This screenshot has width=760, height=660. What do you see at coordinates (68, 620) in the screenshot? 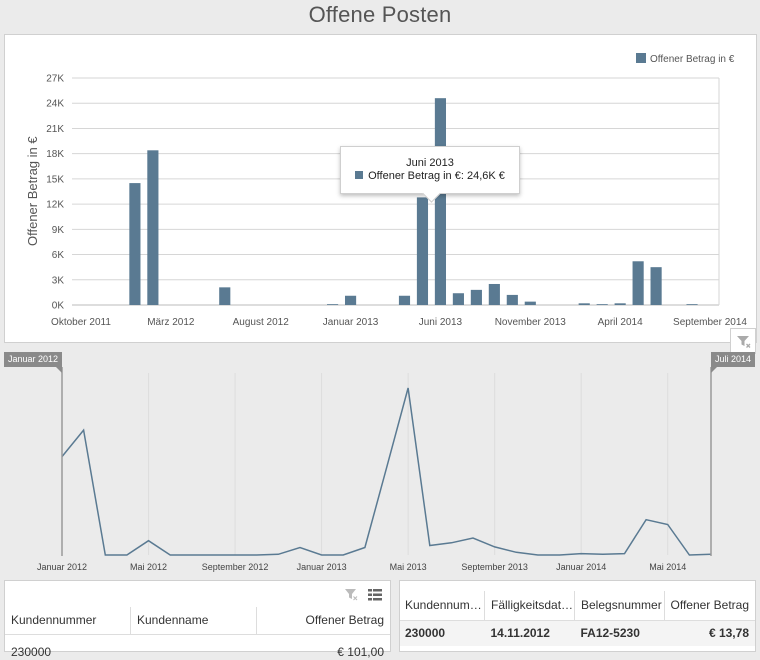
I see `column-header-kundennummer: Kundennummer` at bounding box center [68, 620].